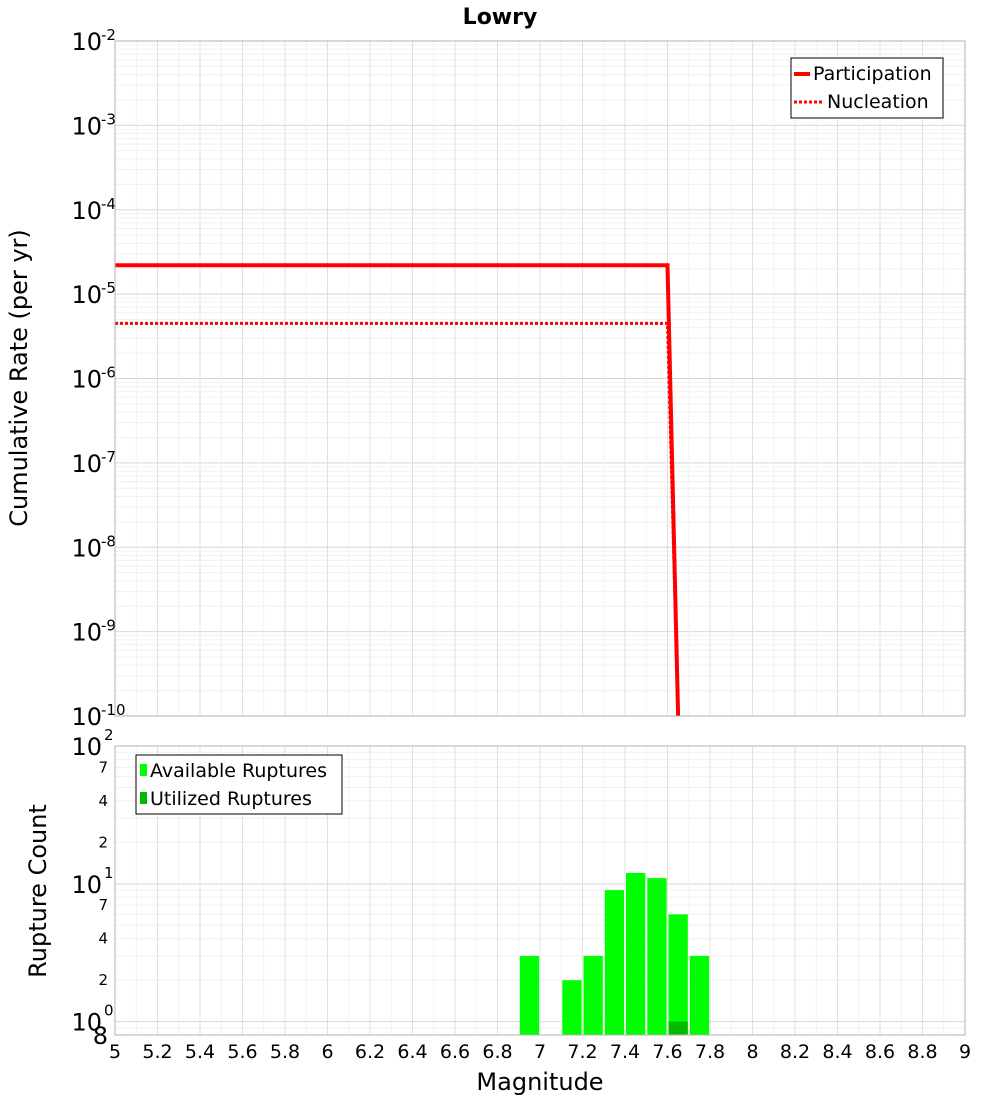  What do you see at coordinates (455, 1052) in the screenshot?
I see `x-tick-label: 6.6` at bounding box center [455, 1052].